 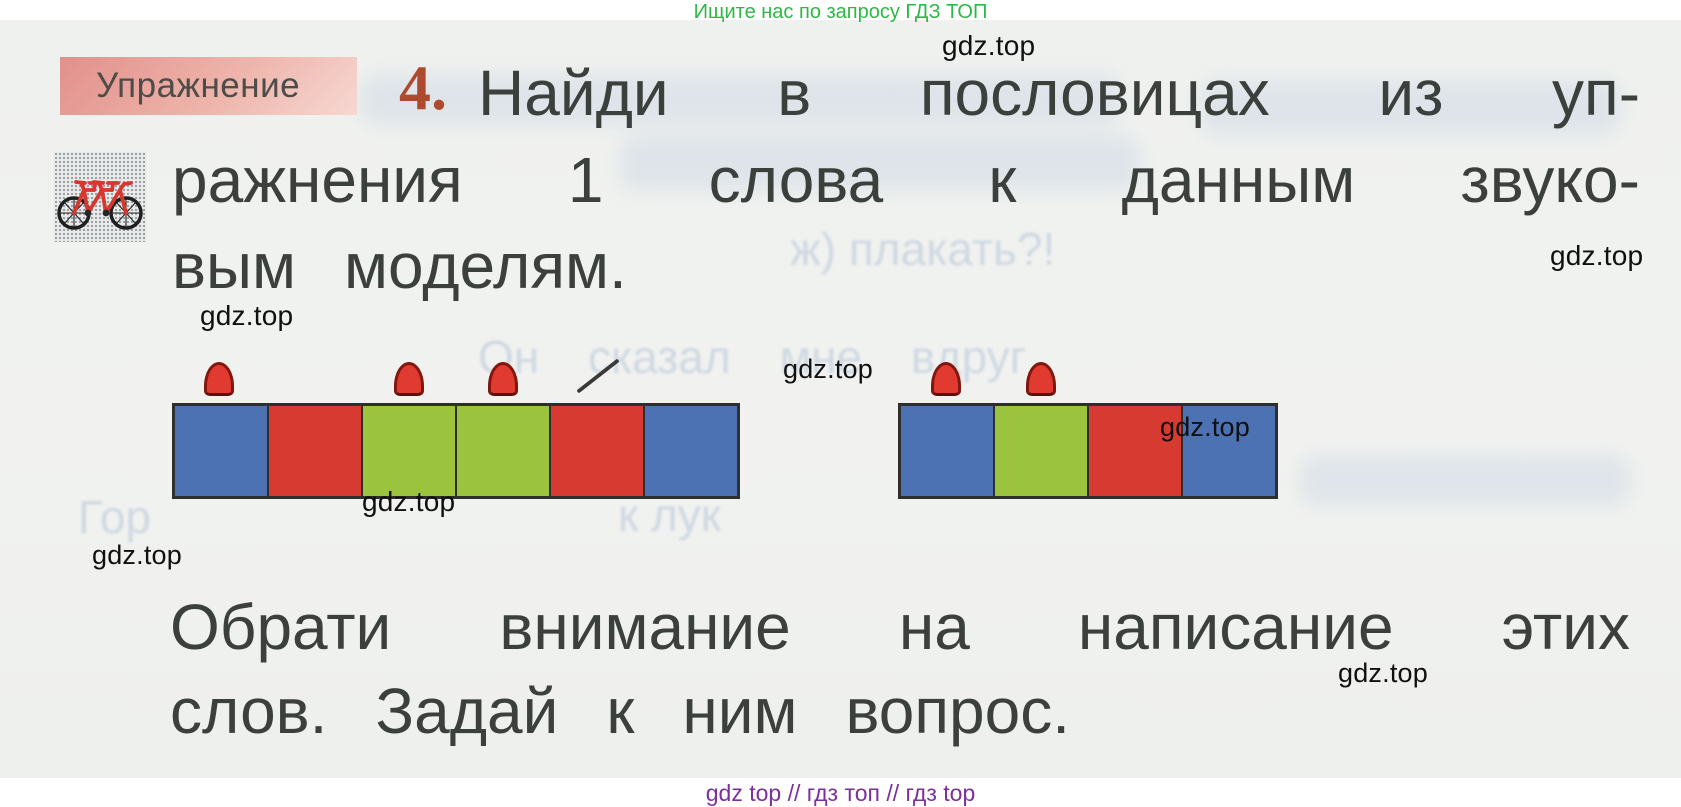 I want to click on stress-slash-icon, so click(x=598, y=376).